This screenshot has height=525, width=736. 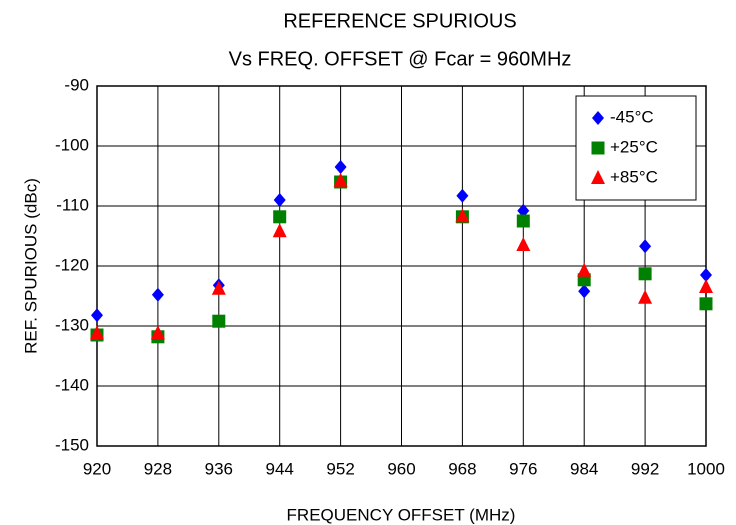 What do you see at coordinates (158, 468) in the screenshot?
I see `x-tick-label: 928` at bounding box center [158, 468].